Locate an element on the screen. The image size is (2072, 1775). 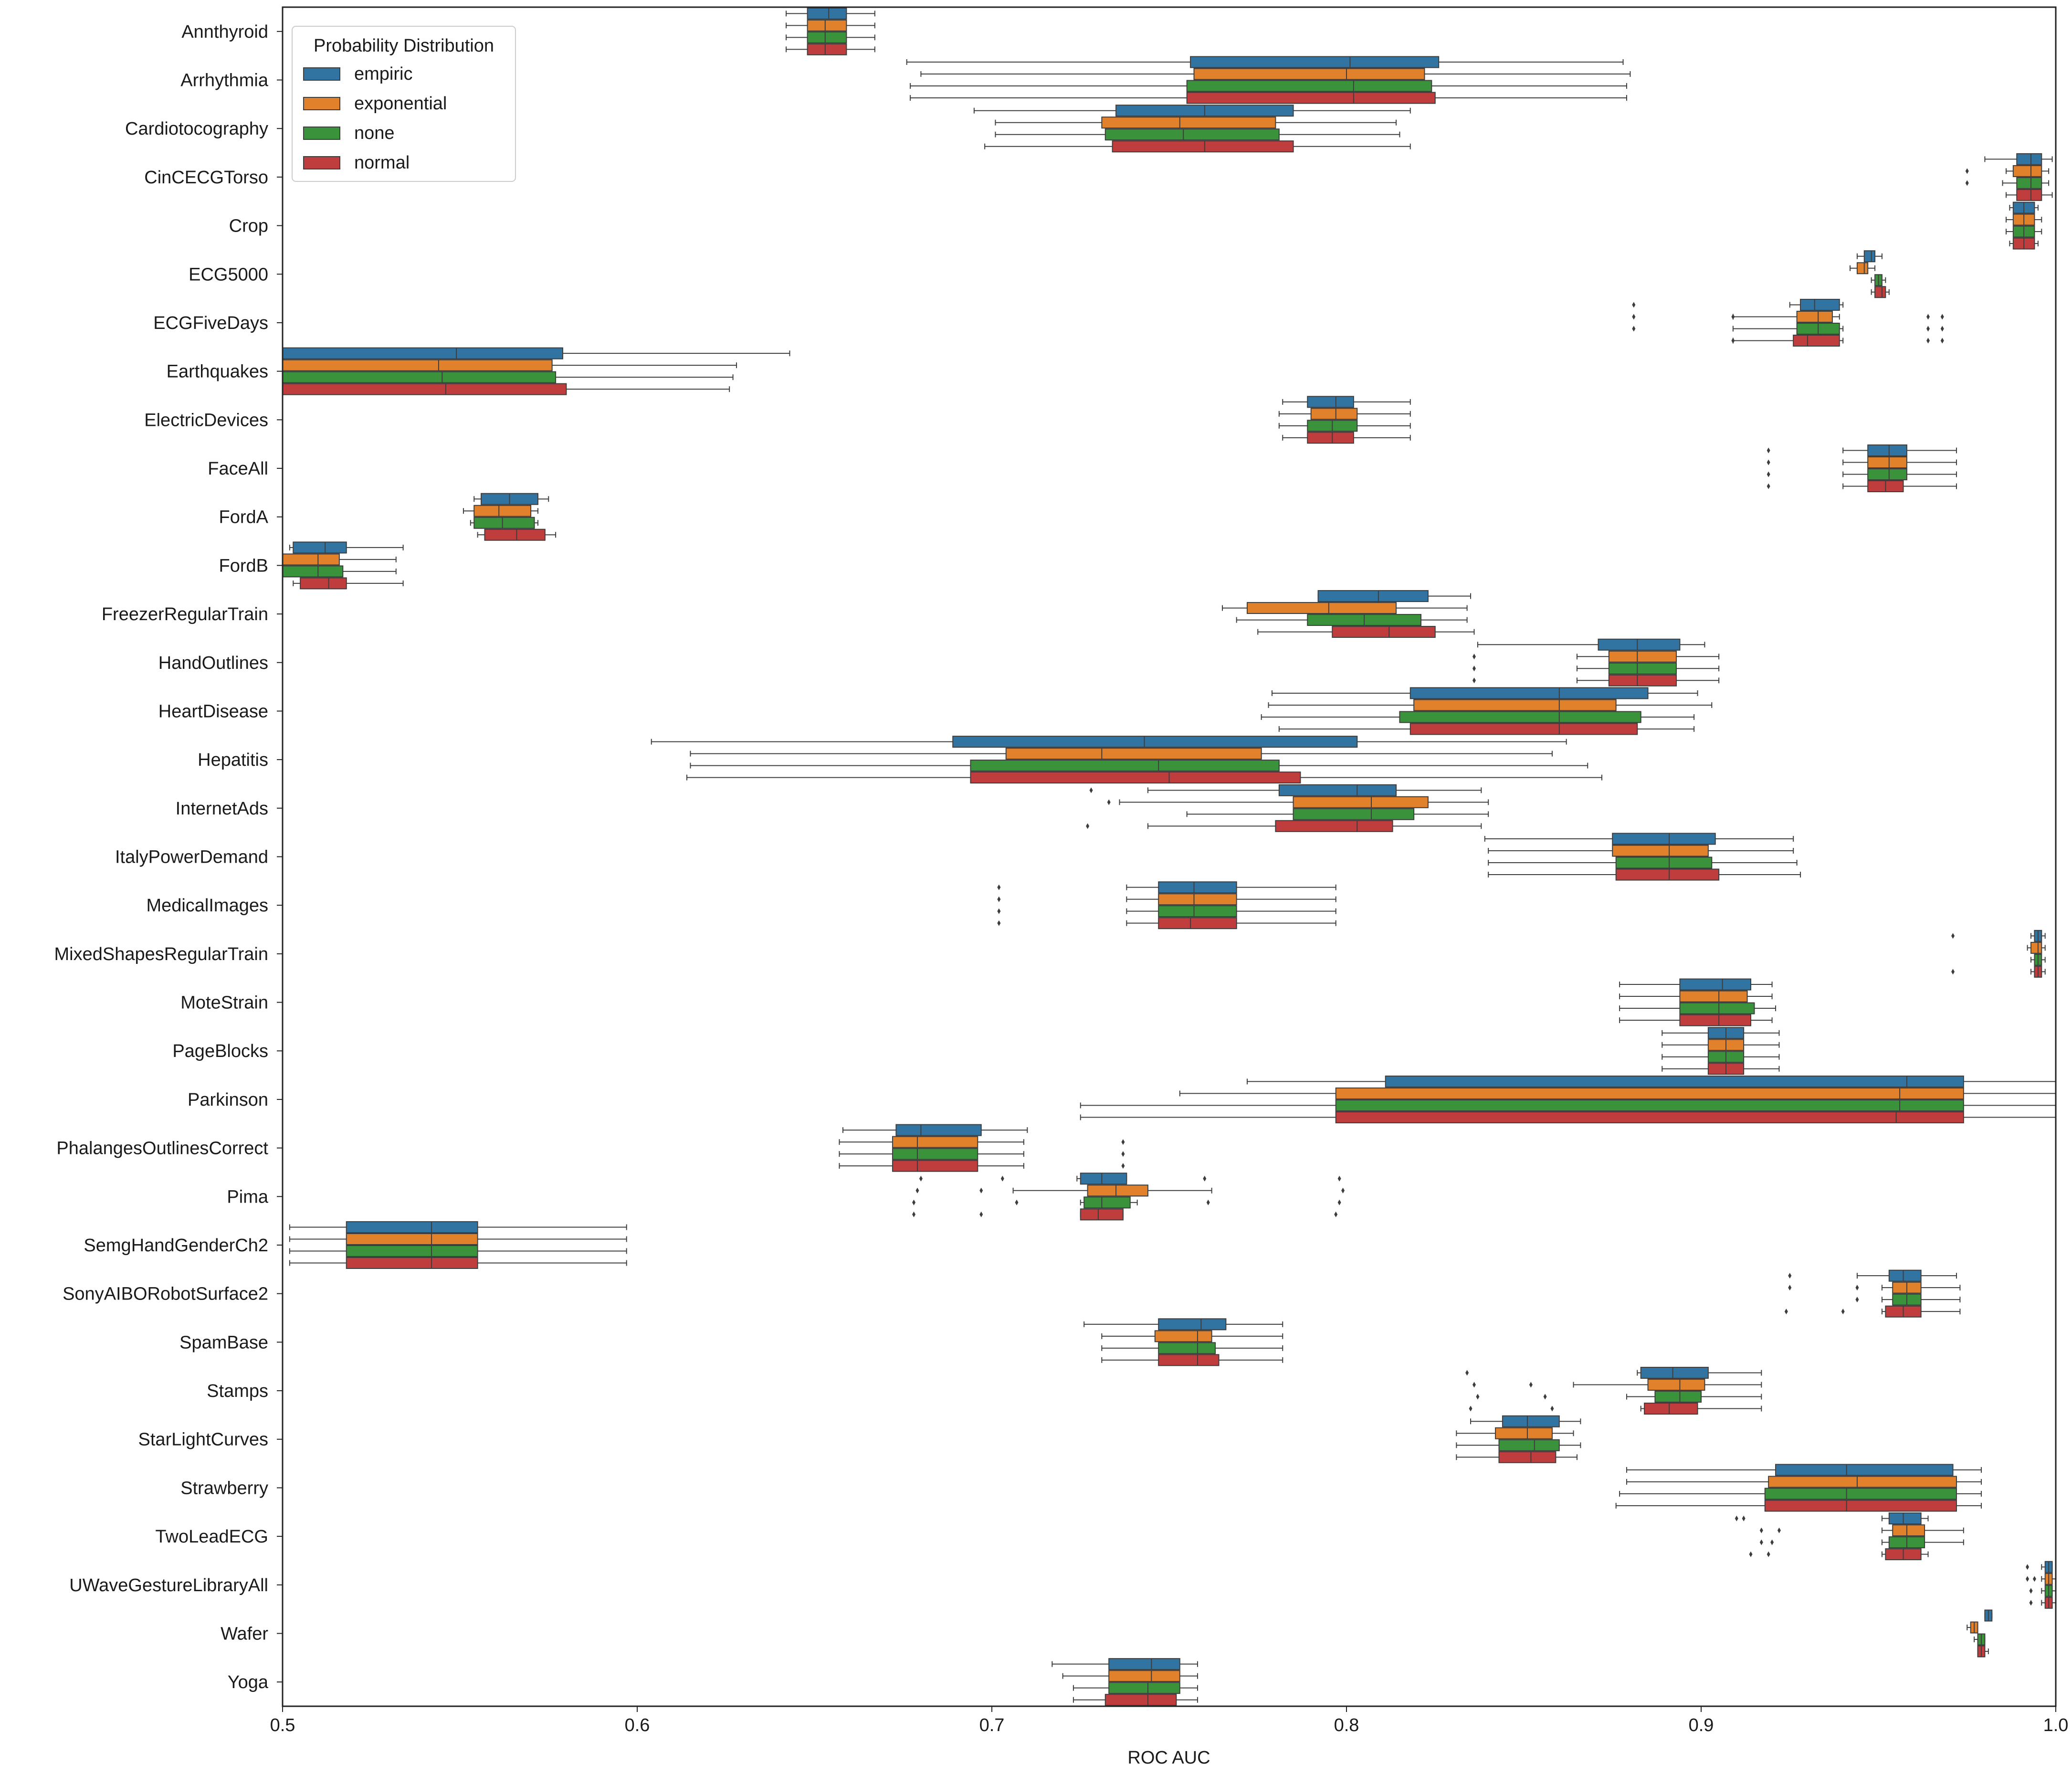
y-tick-label-11: FordB is located at coordinates (243, 566).